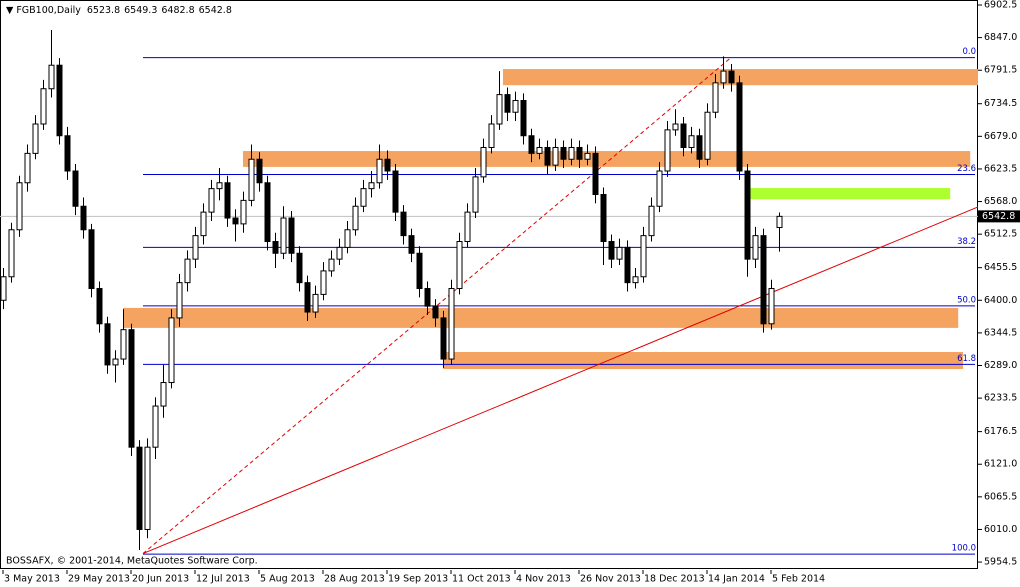 The image size is (1020, 587). Describe the element at coordinates (966, 242) in the screenshot. I see `fib-label: 38.2` at that location.